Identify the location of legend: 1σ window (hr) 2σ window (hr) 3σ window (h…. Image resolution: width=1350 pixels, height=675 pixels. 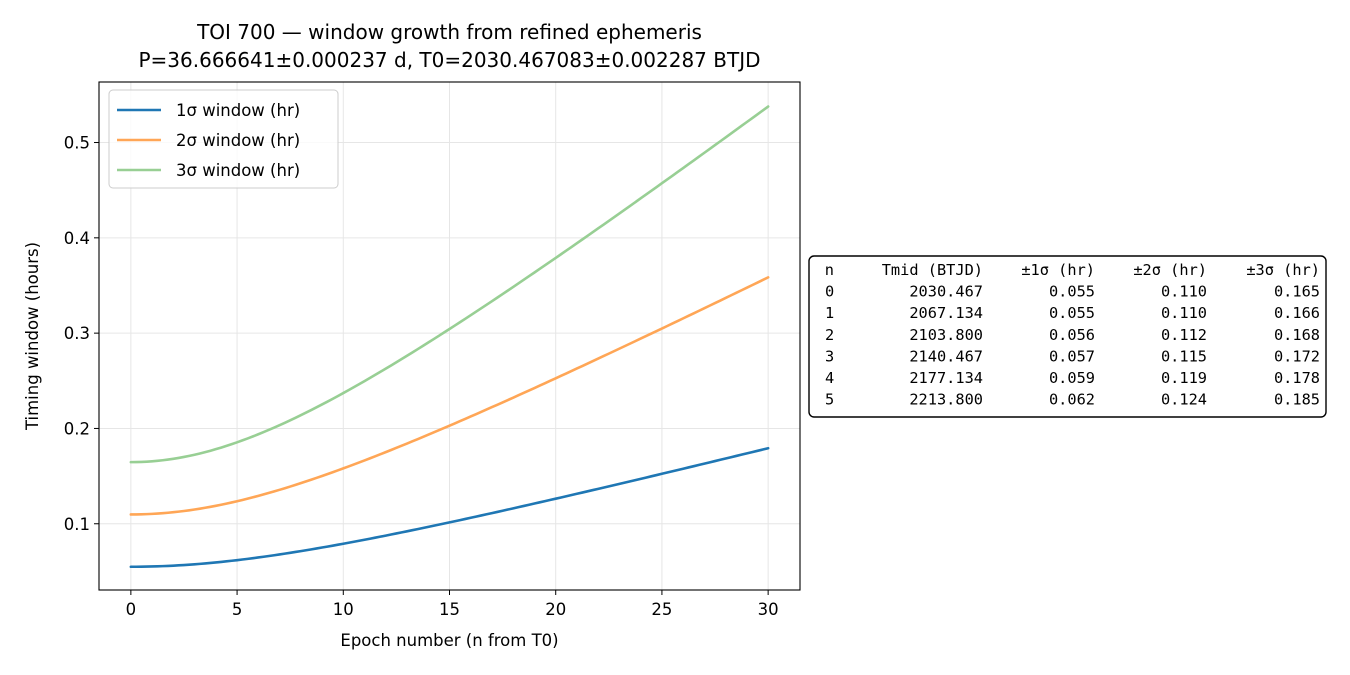
(223, 139).